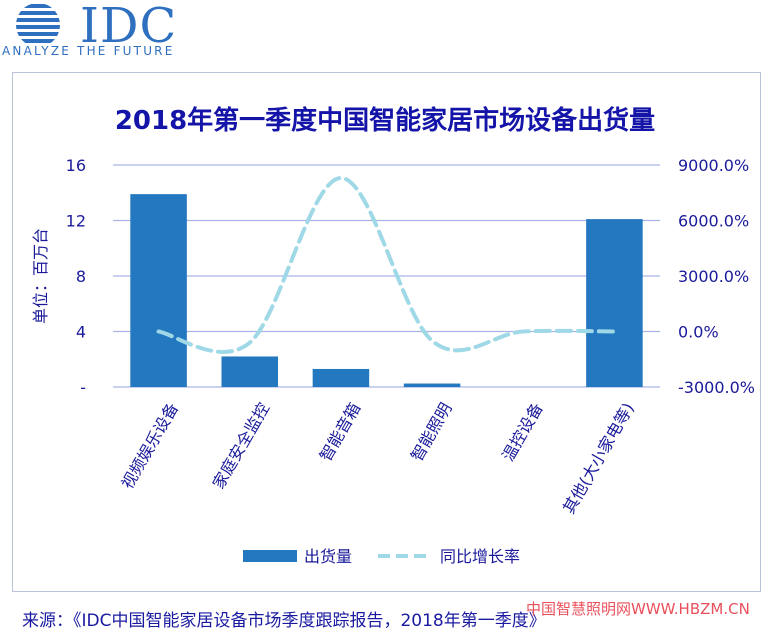  I want to click on y-tick-label: -, so click(83, 387).